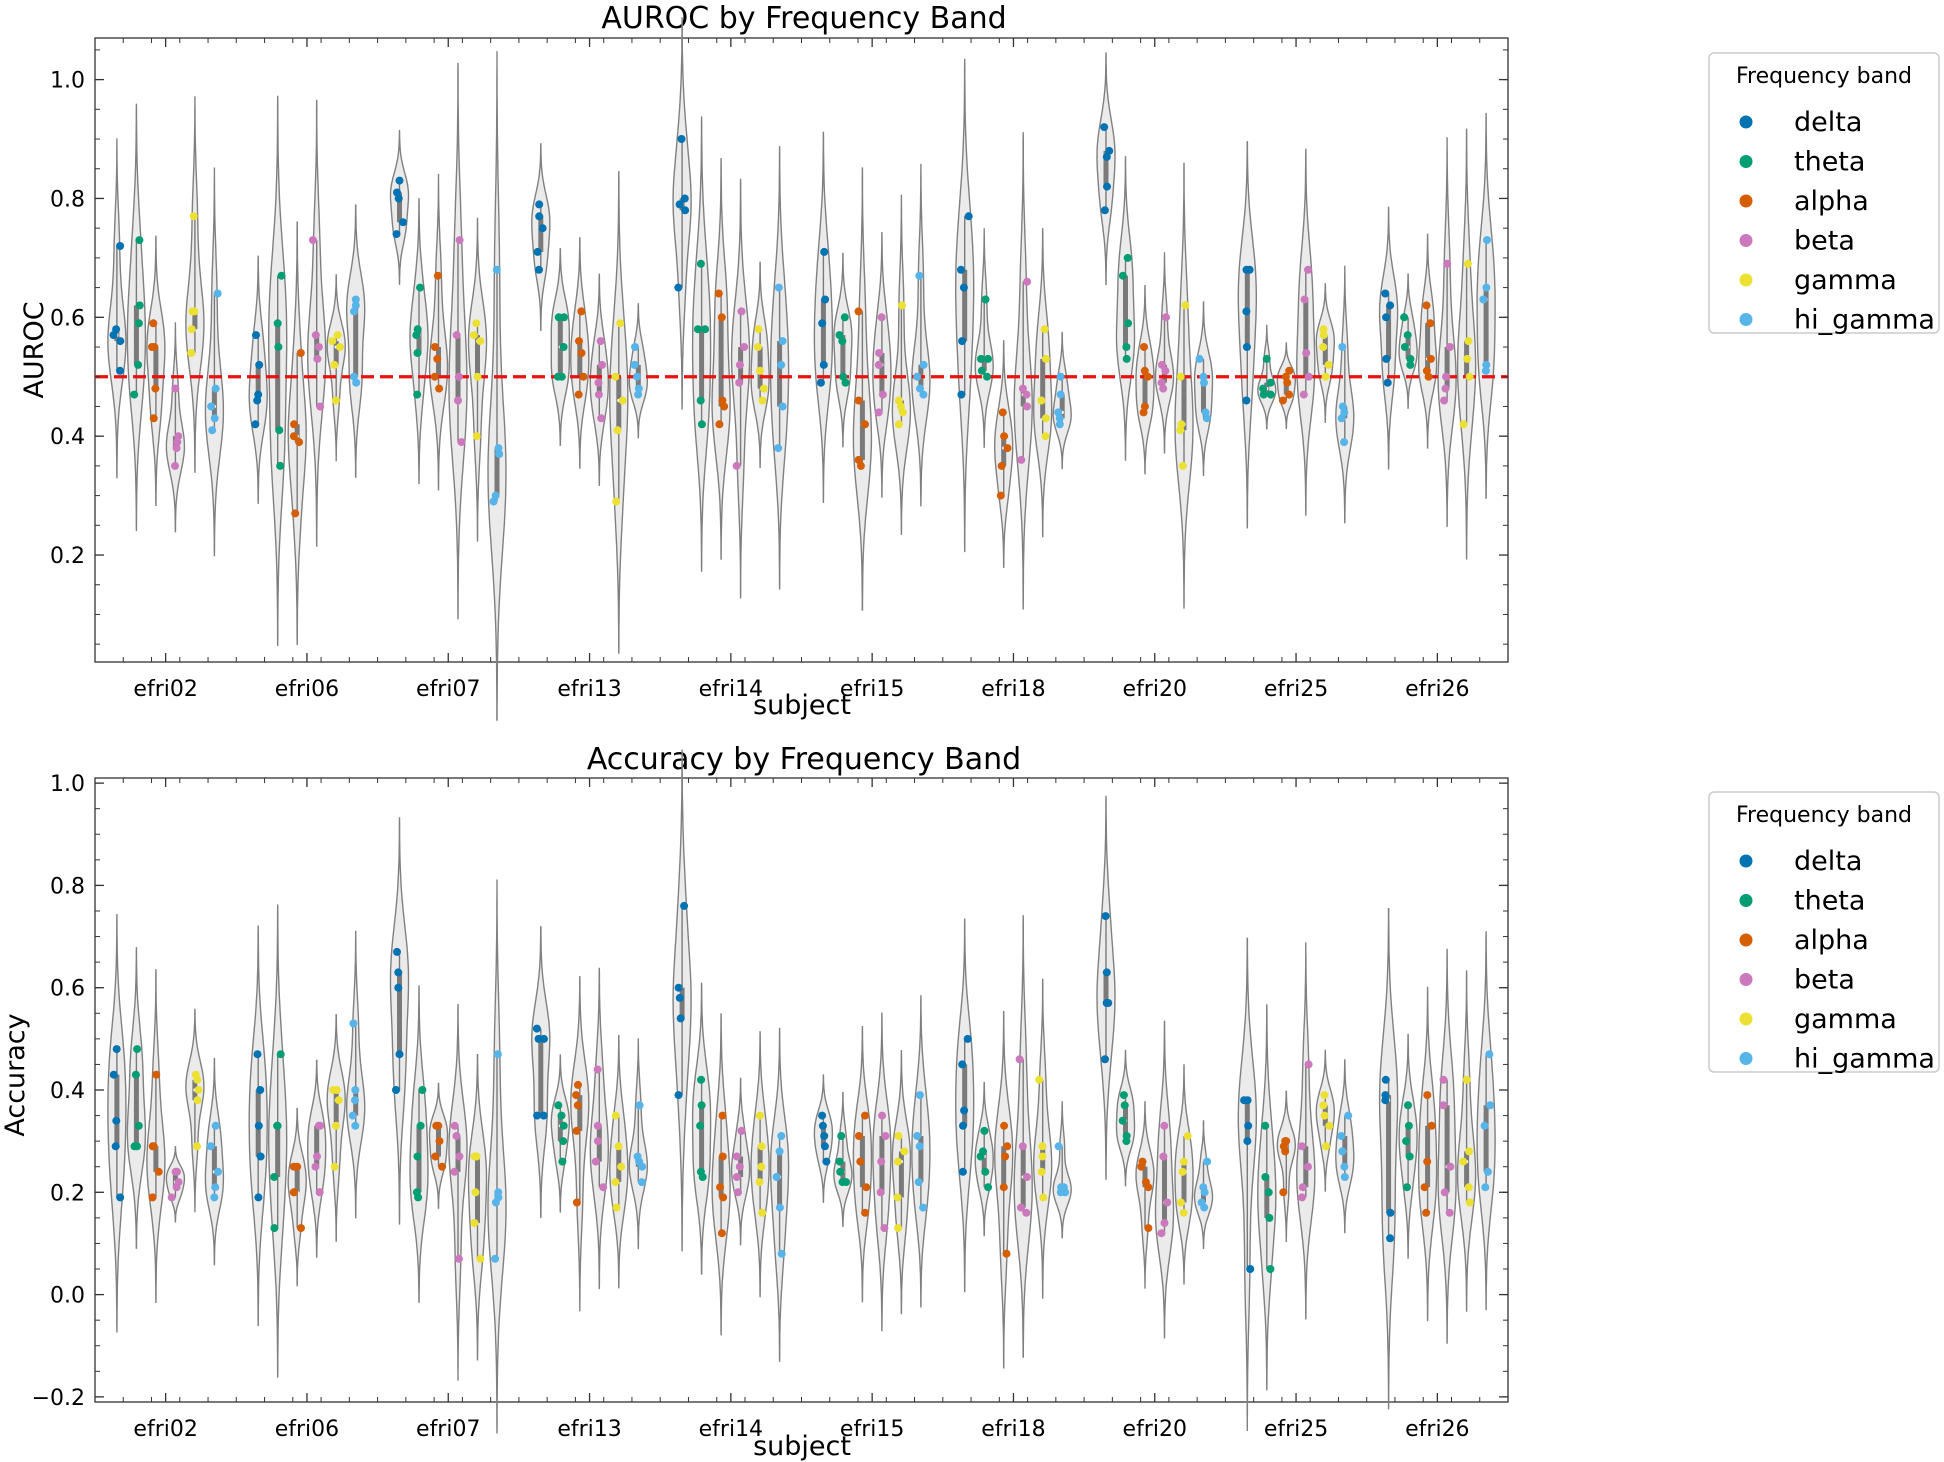  Describe the element at coordinates (67, 886) in the screenshot. I see `y-tick-label: 0.8` at that location.